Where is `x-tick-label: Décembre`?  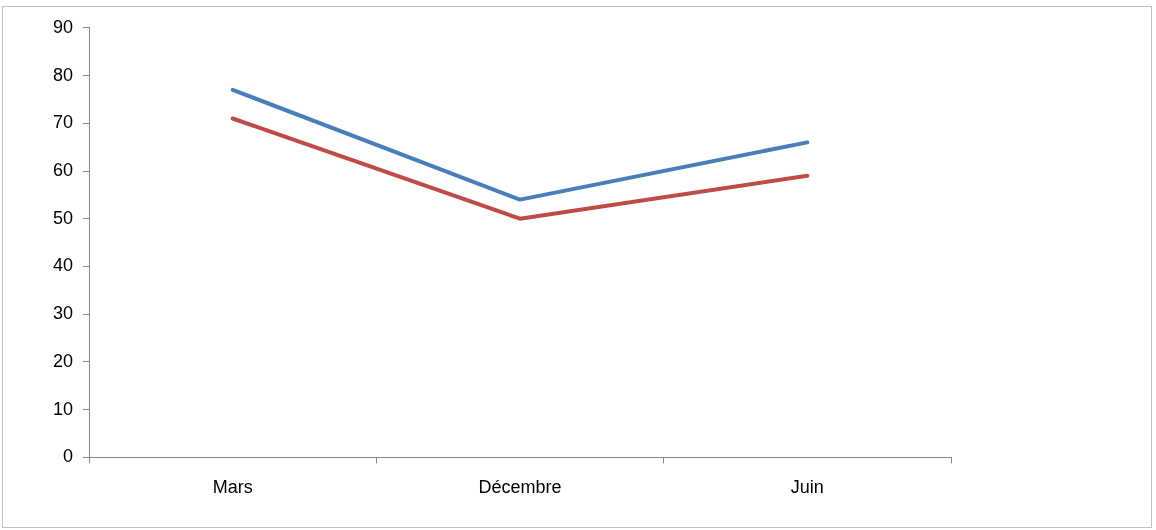 x-tick-label: Décembre is located at coordinates (520, 487).